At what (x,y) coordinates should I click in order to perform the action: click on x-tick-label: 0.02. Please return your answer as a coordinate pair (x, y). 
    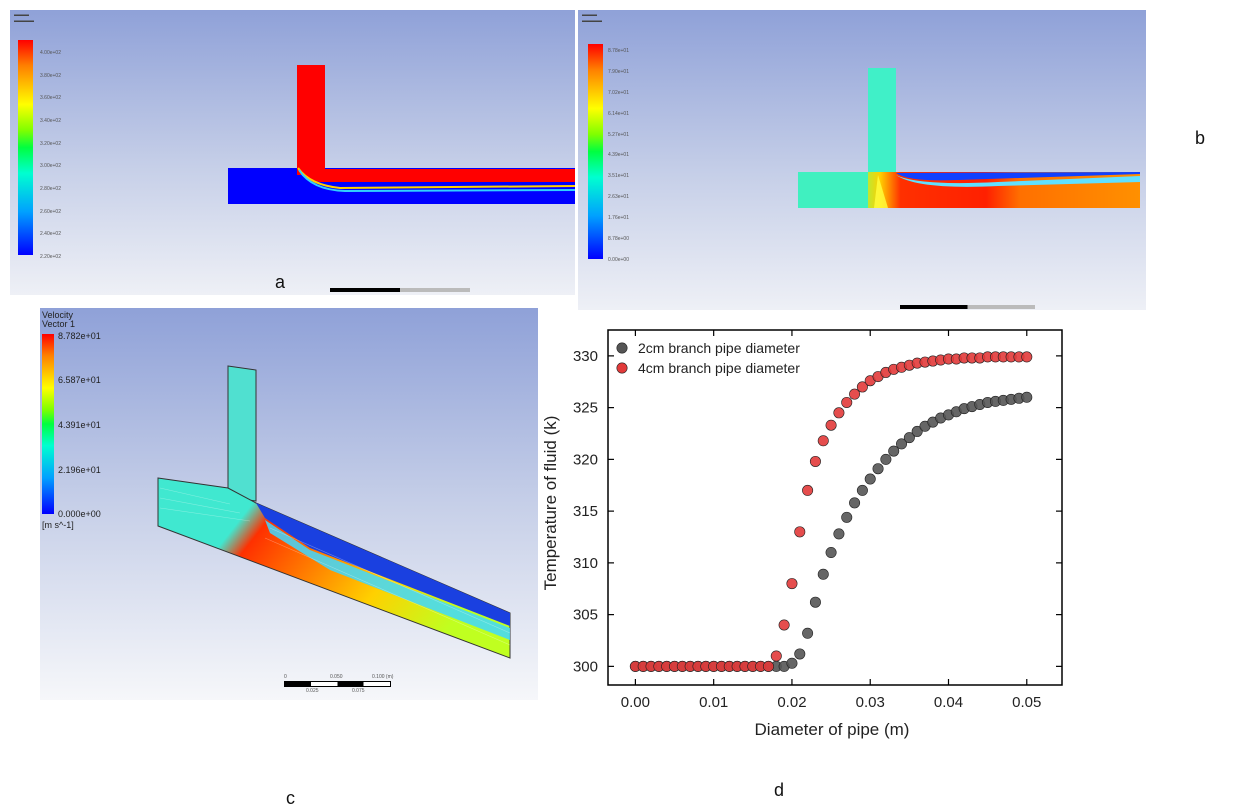
    Looking at the image, I should click on (791, 702).